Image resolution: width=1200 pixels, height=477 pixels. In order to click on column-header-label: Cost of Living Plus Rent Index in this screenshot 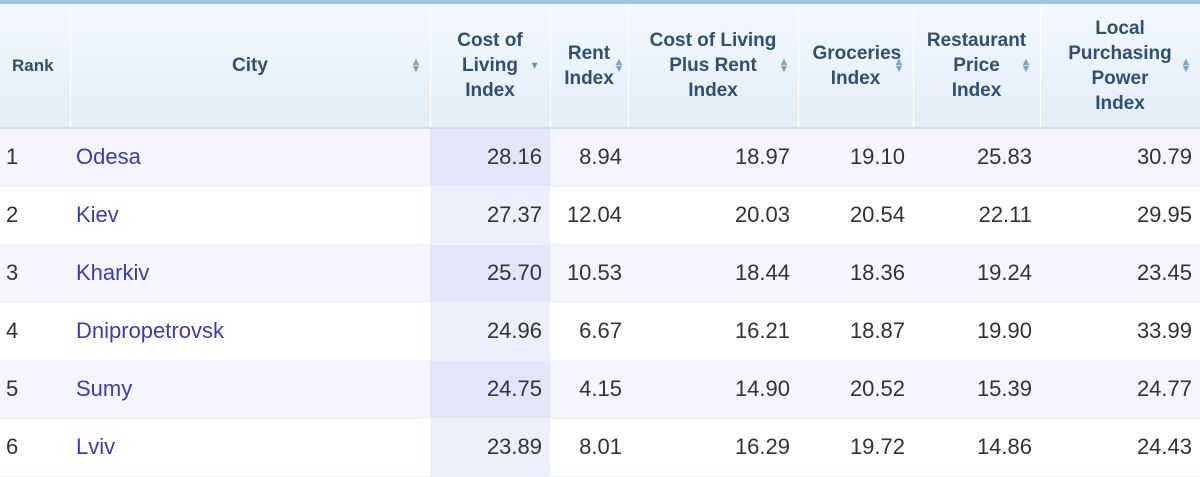, I will do `click(713, 65)`.